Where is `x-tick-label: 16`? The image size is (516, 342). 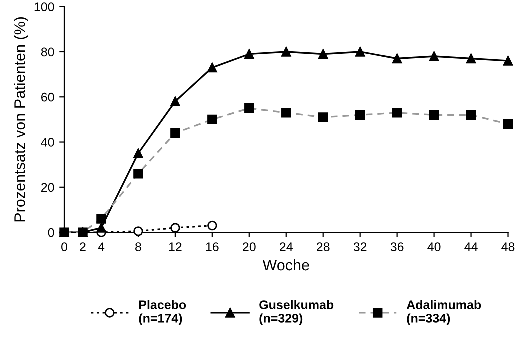 x-tick-label: 16 is located at coordinates (212, 247).